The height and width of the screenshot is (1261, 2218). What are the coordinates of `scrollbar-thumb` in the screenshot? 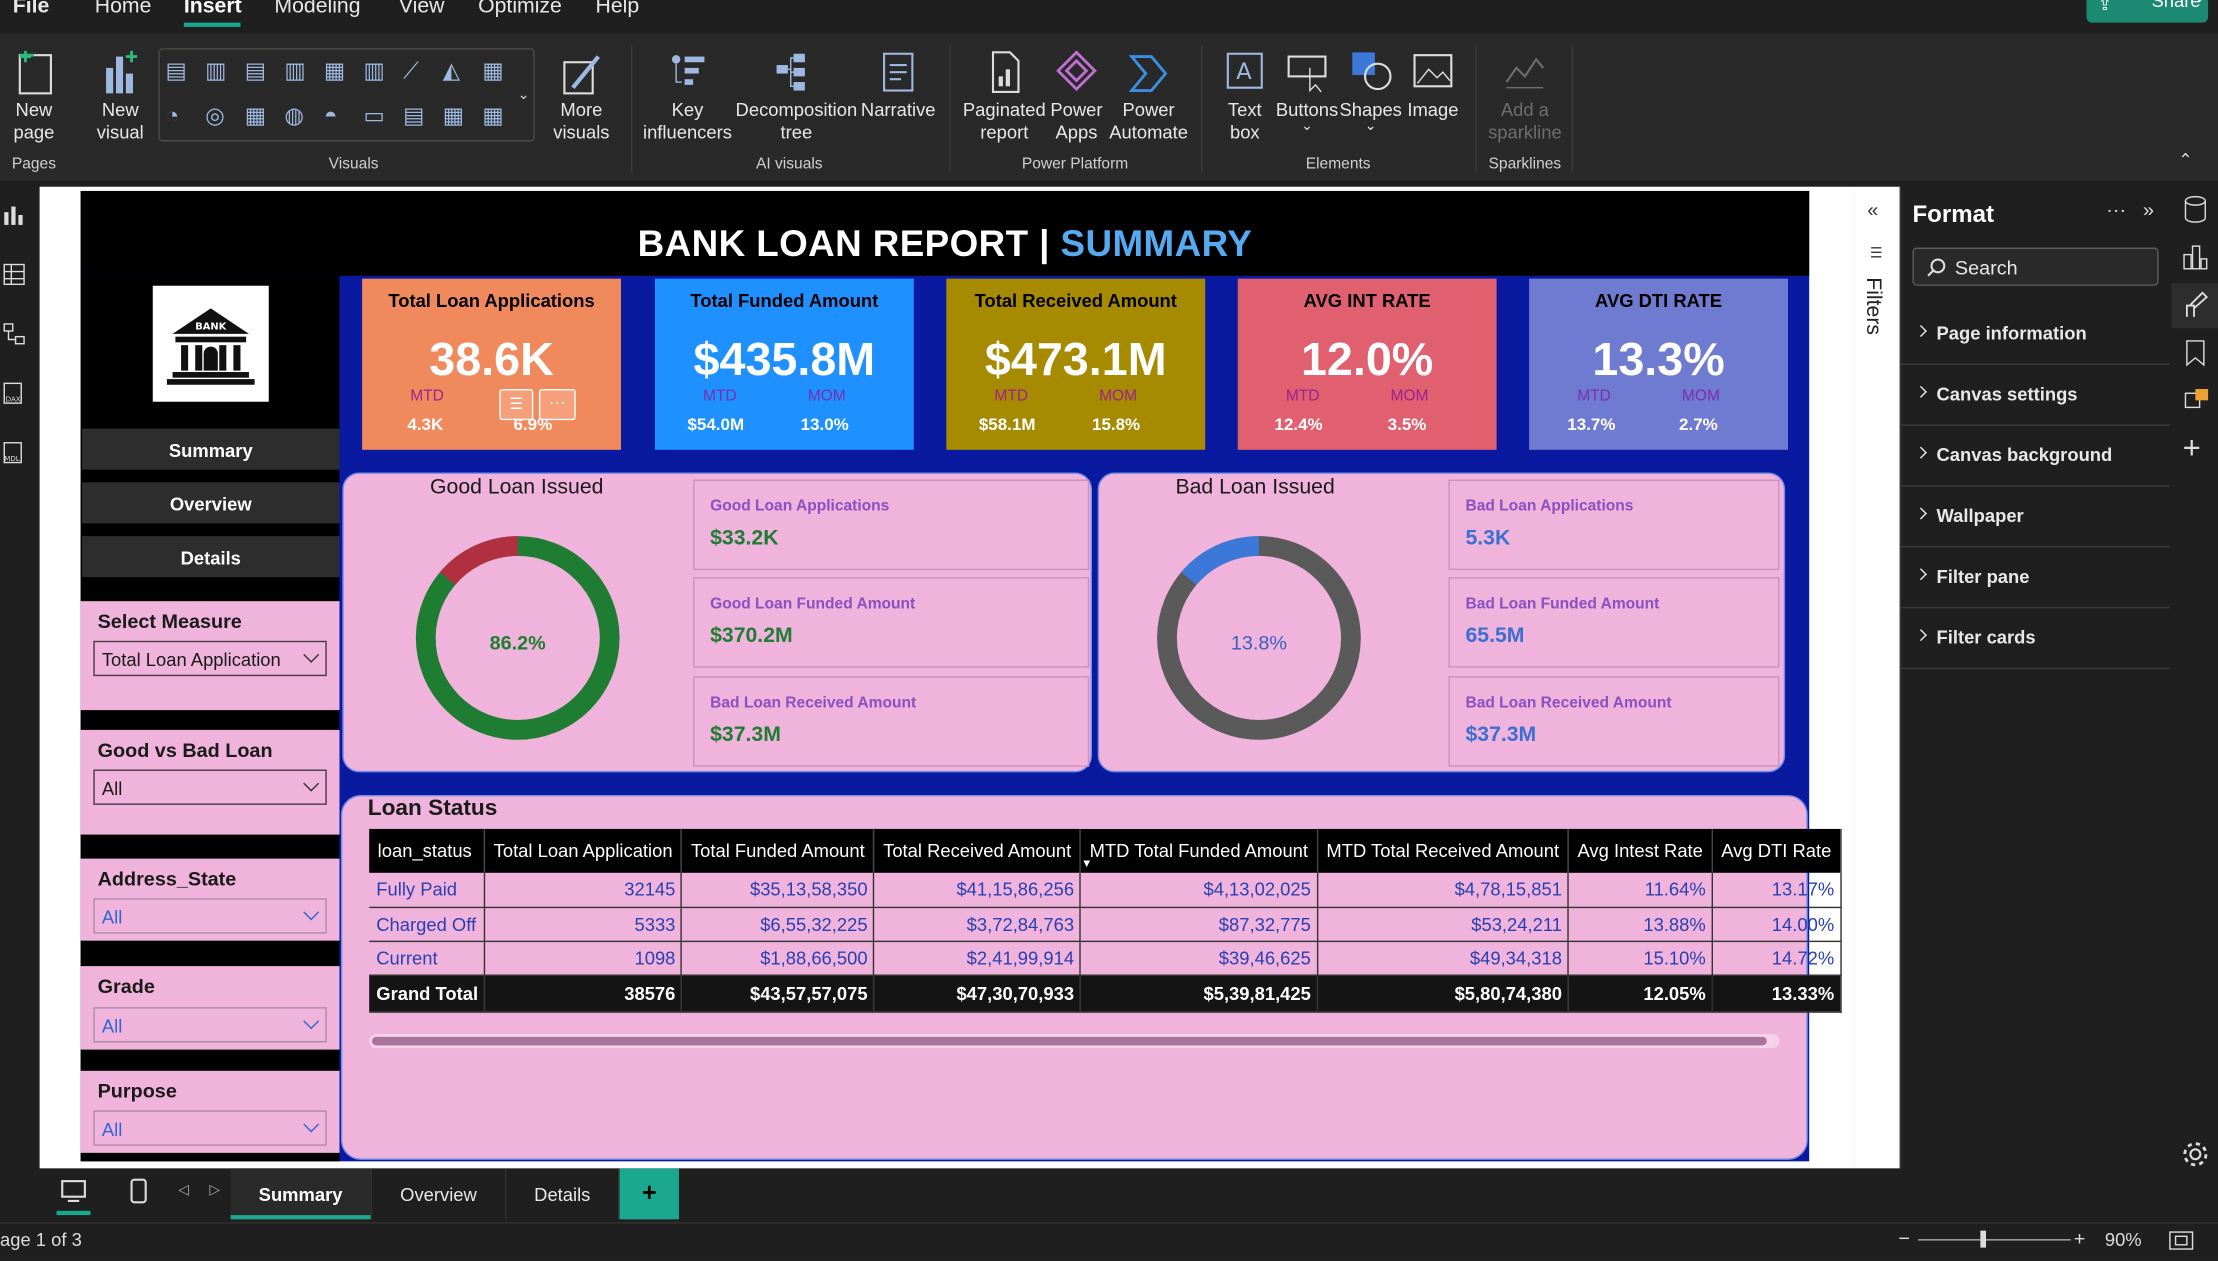 It's located at (1069, 1041).